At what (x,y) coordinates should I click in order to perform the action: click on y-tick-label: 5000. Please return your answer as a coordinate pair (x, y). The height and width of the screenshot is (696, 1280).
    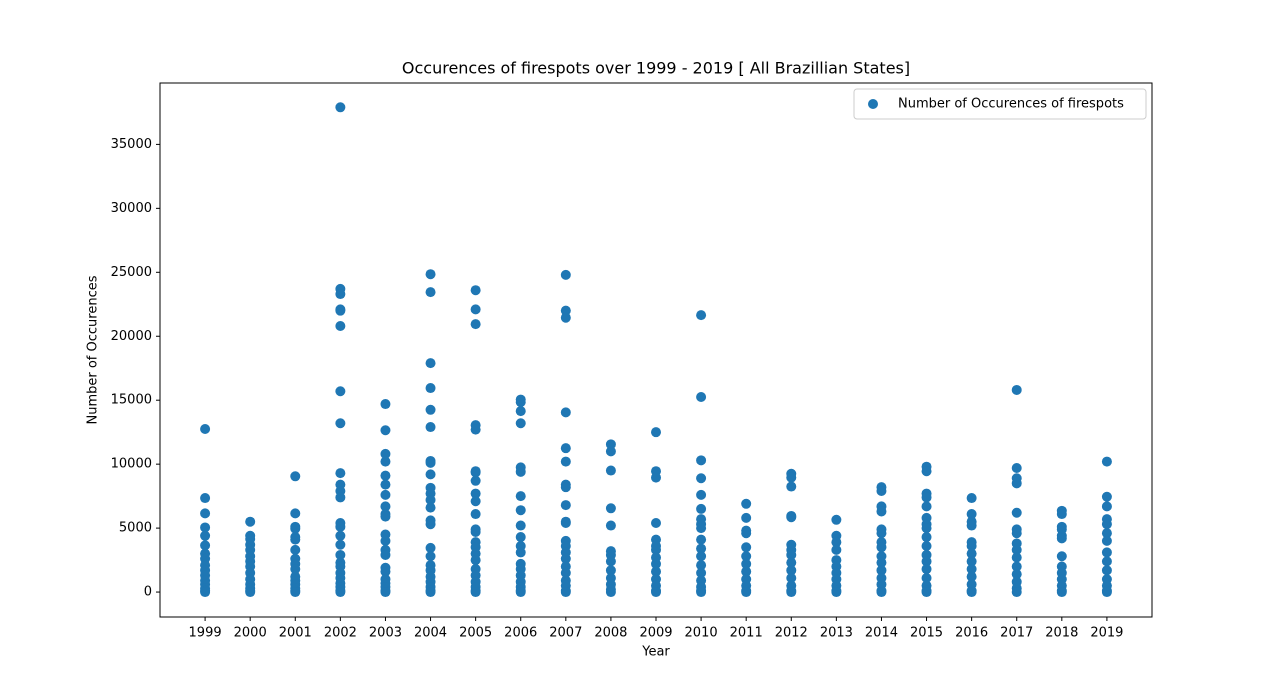
    Looking at the image, I should click on (135, 528).